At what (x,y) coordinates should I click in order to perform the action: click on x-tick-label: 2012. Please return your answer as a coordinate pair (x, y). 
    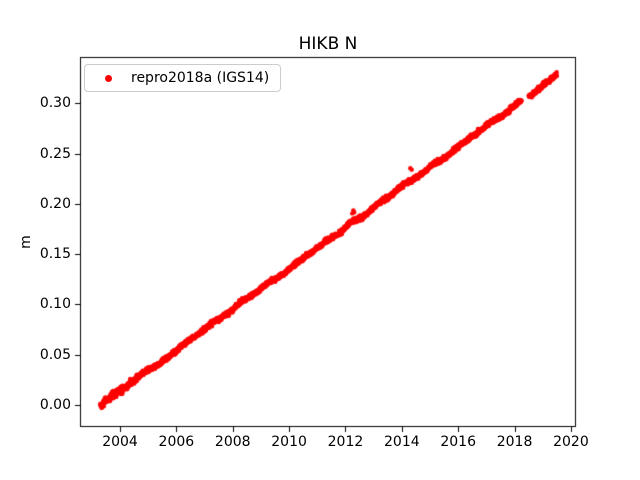
    Looking at the image, I should click on (345, 442).